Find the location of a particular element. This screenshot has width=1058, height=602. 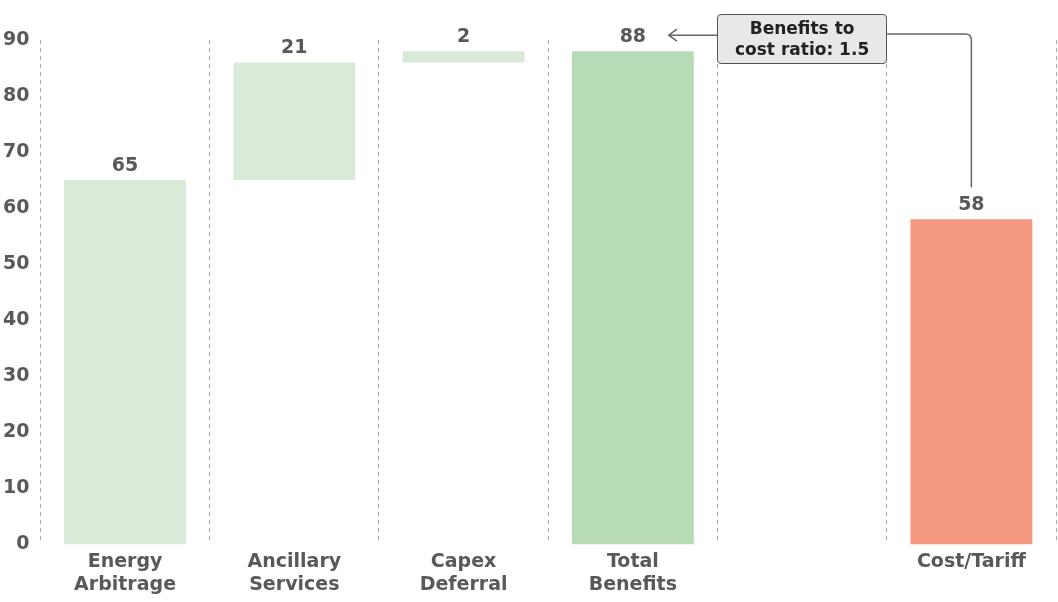

annotation: Benefits to cost ratio: 1.5 is located at coordinates (802, 39).